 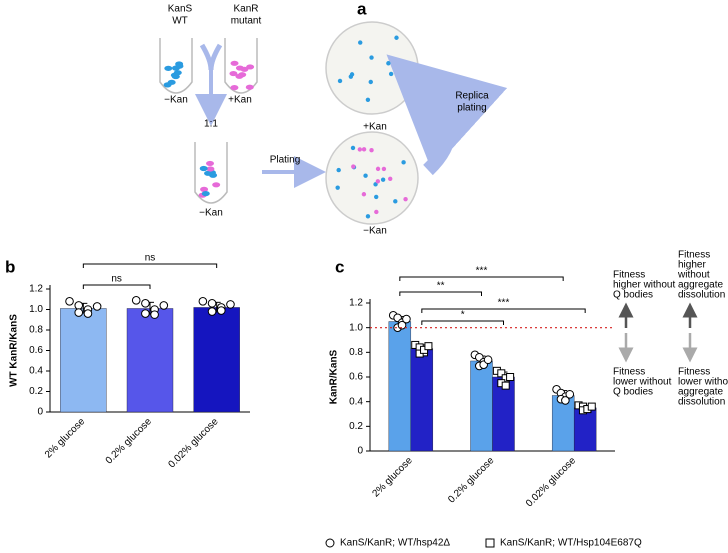 What do you see at coordinates (36, 391) in the screenshot?
I see `y-tick-label: 0.2` at bounding box center [36, 391].